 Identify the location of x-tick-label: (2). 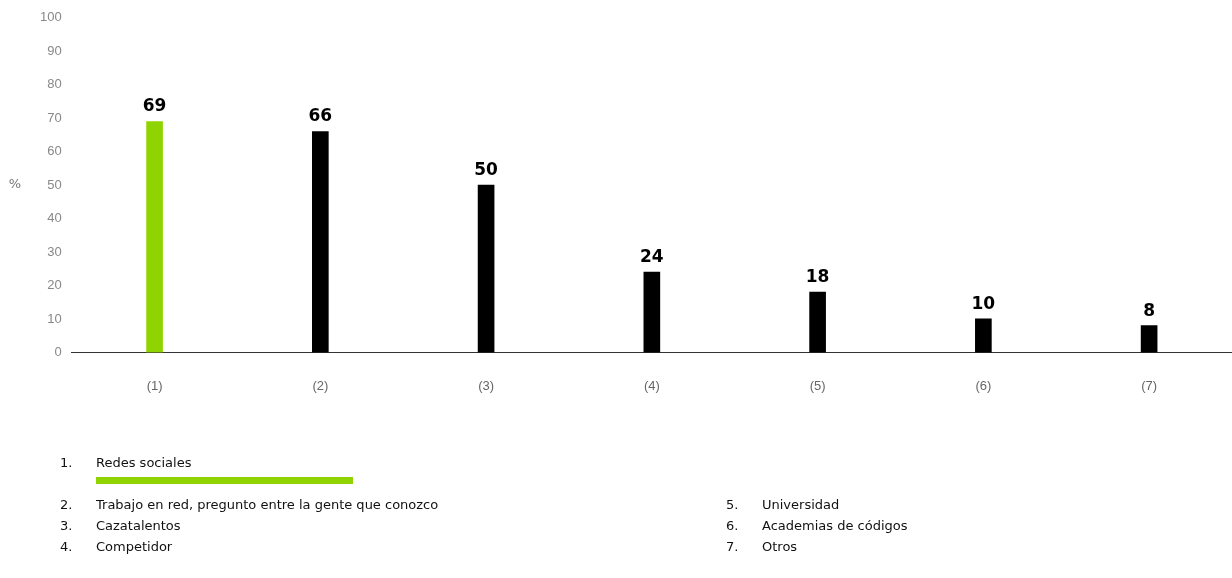
(320, 385).